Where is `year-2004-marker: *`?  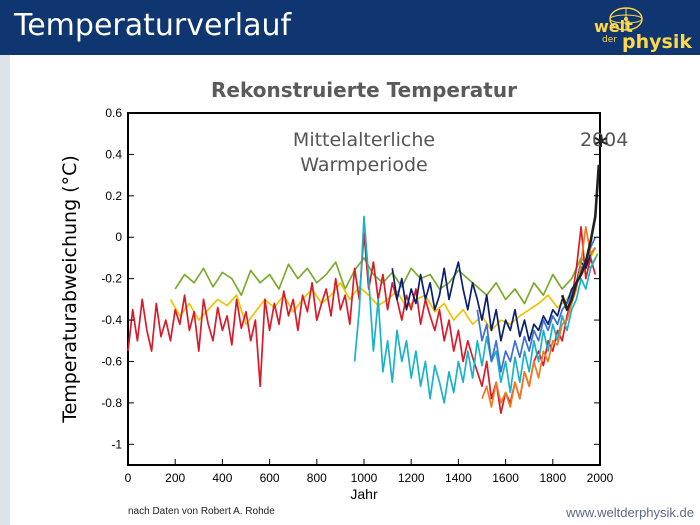 year-2004-marker: * is located at coordinates (601, 146).